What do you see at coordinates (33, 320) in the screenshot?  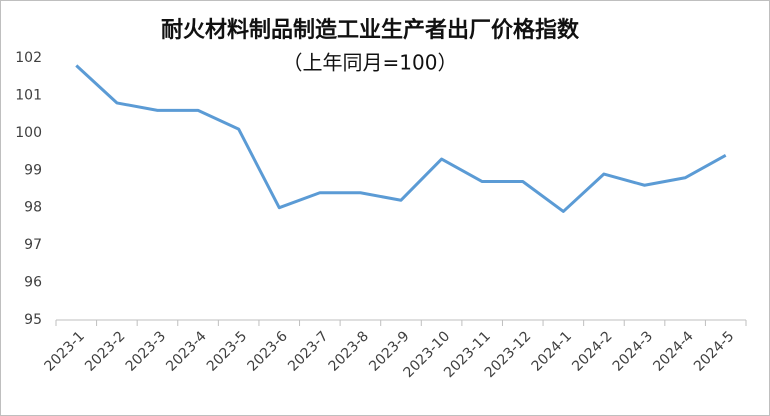 I see `y-tick-label: 95` at bounding box center [33, 320].